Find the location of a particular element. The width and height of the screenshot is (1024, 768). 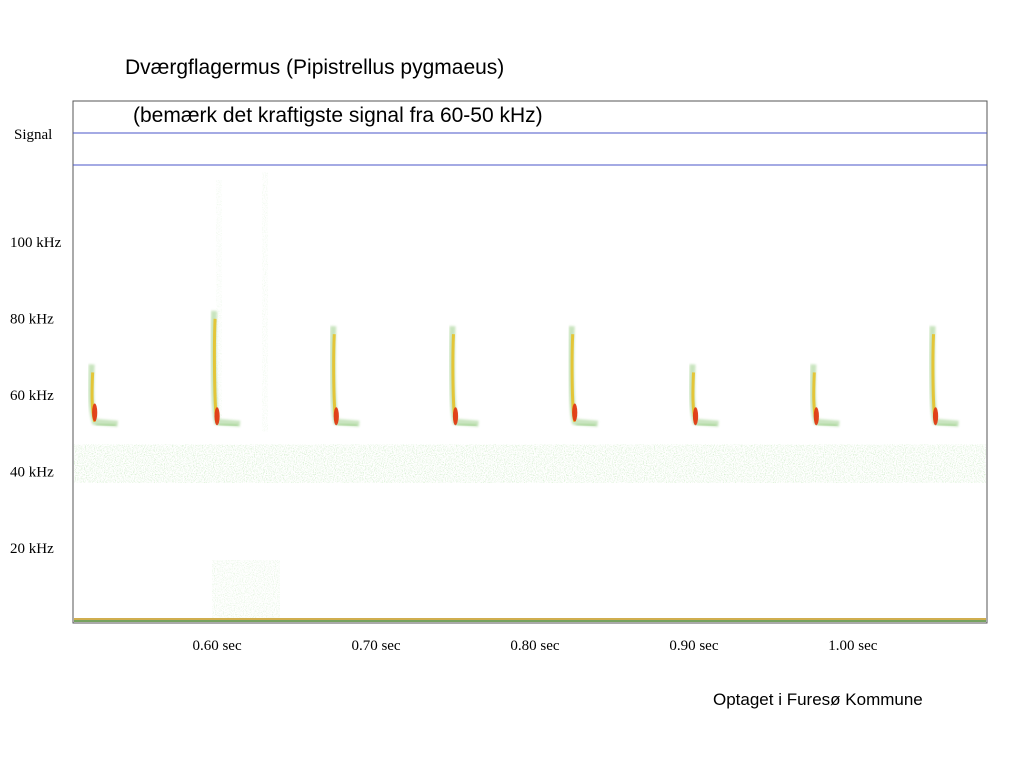

y-tick-label: 60 kHz is located at coordinates (32, 396).